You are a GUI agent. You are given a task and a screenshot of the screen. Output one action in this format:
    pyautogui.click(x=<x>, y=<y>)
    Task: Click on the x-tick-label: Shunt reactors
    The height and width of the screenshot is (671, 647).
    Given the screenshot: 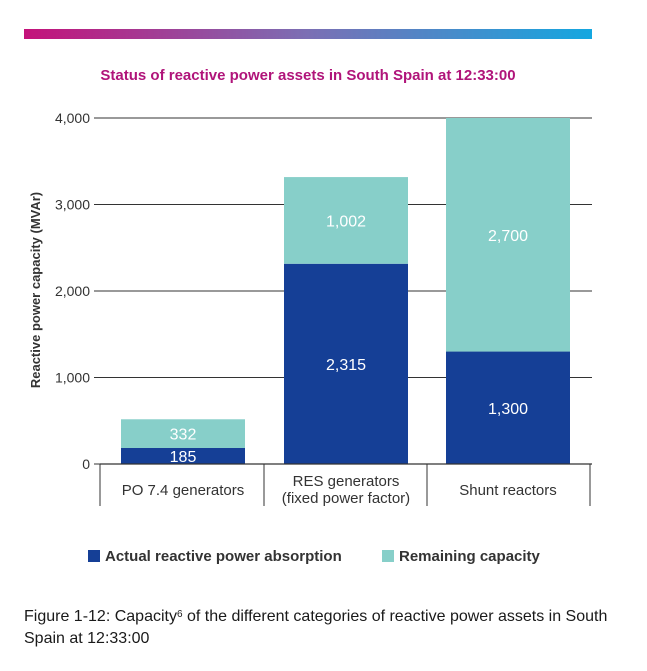 What is the action you would take?
    pyautogui.click(x=508, y=490)
    